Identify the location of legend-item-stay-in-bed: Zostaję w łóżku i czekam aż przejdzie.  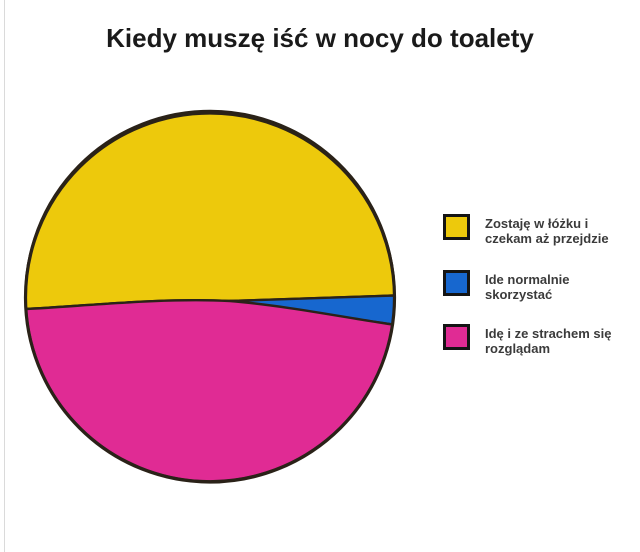
(526, 230).